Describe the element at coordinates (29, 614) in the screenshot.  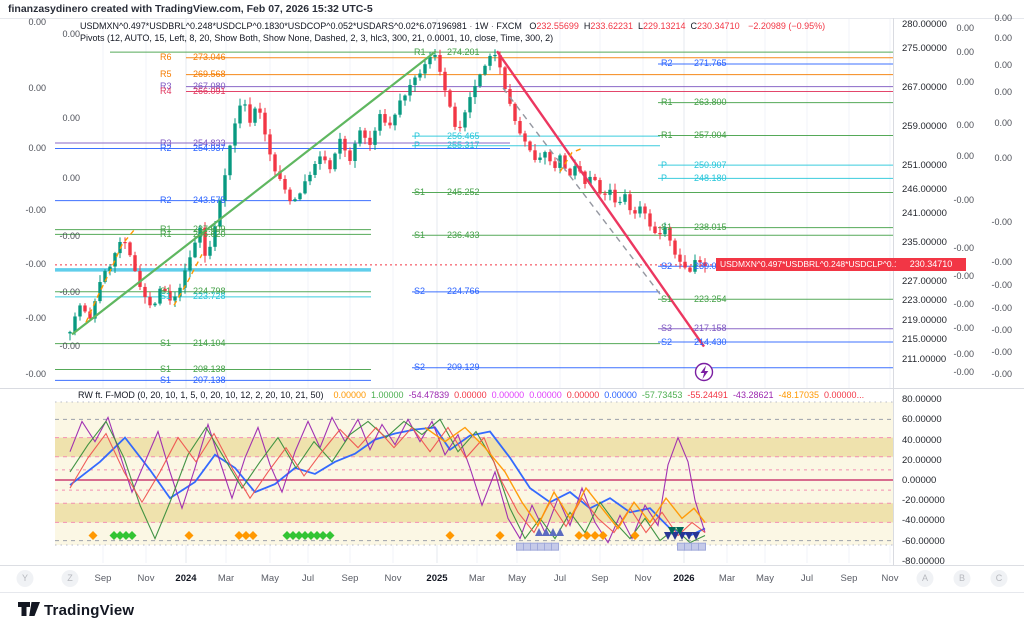
I see `tradingview-logo-icon` at that location.